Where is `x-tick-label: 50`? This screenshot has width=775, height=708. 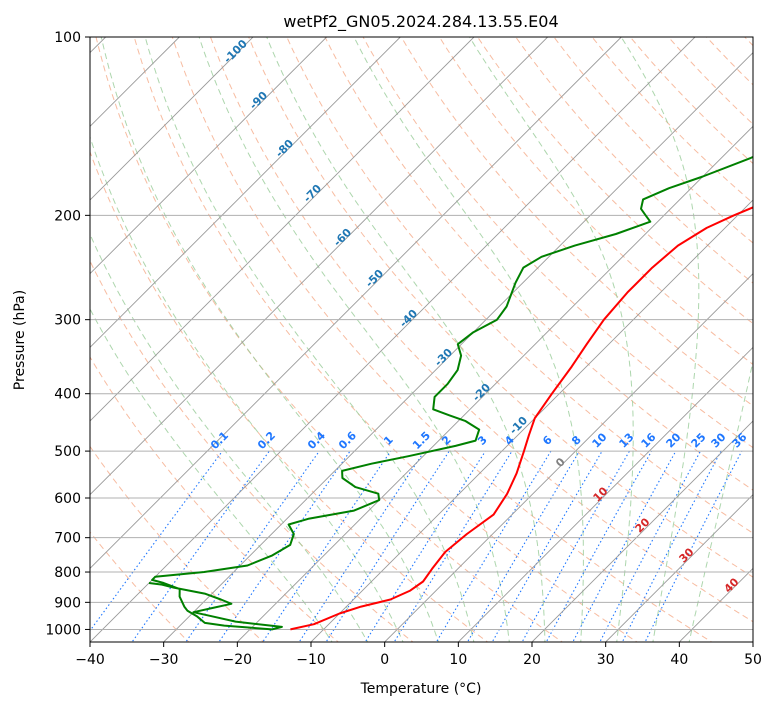 x-tick-label: 50 is located at coordinates (753, 660).